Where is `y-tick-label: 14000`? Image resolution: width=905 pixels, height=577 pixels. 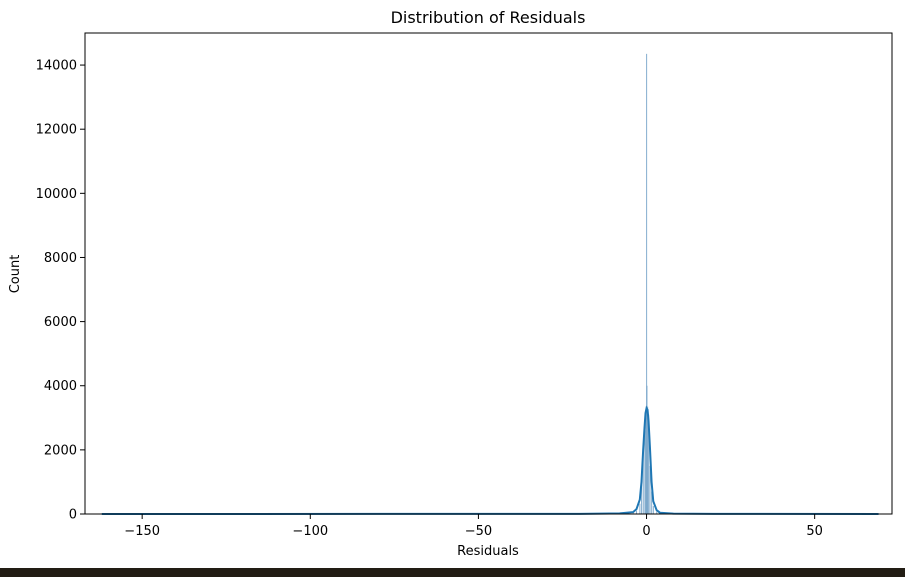
y-tick-label: 14000 is located at coordinates (56, 66).